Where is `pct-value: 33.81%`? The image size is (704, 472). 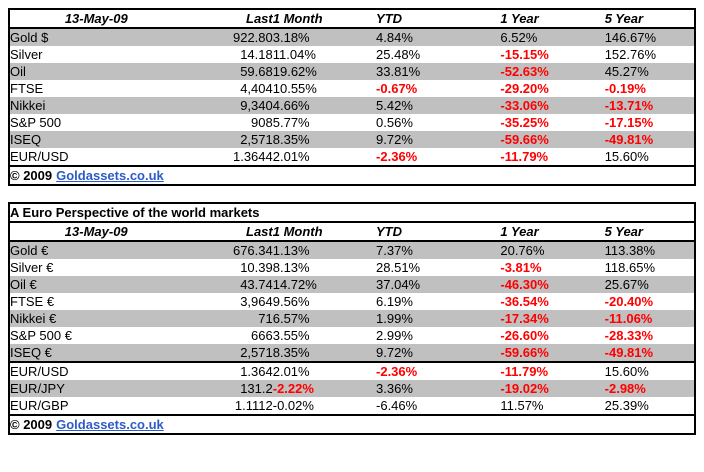 pct-value: 33.81% is located at coordinates (398, 71).